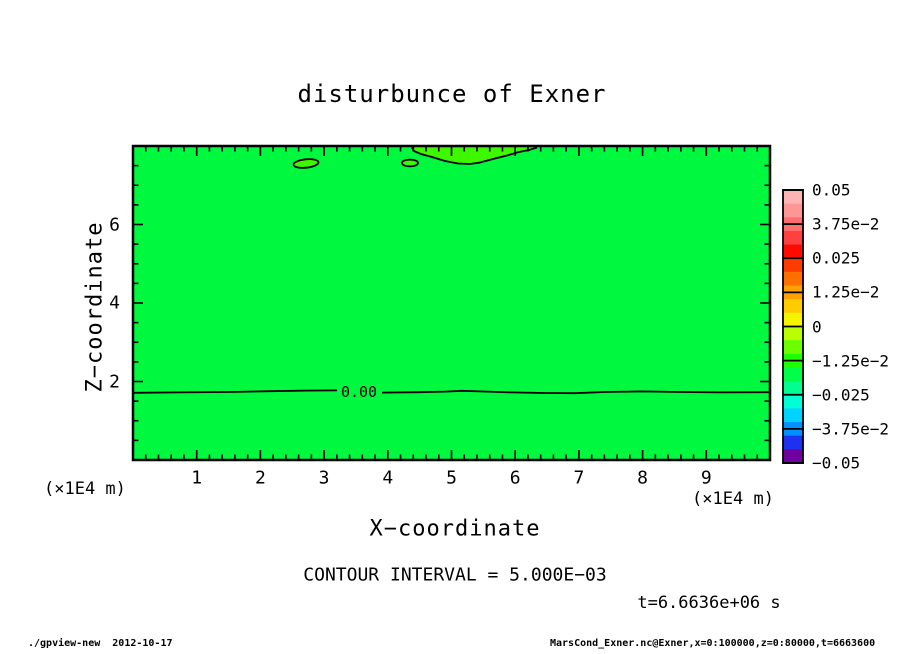  What do you see at coordinates (85, 489) in the screenshot?
I see `y-axis-unit-label: (×1E4 m)` at bounding box center [85, 489].